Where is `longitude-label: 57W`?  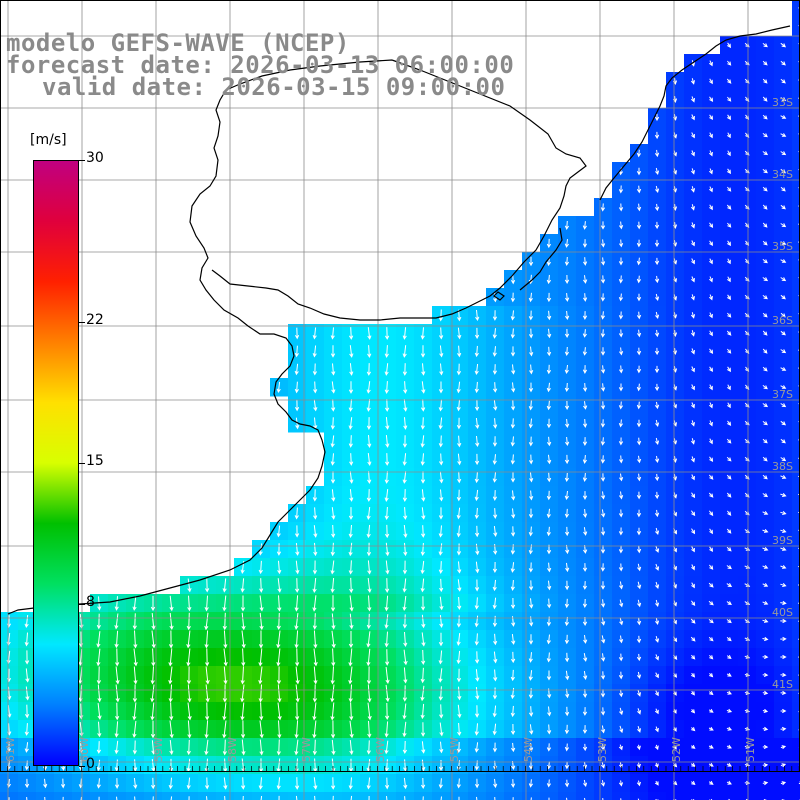 longitude-label: 57W is located at coordinates (306, 749).